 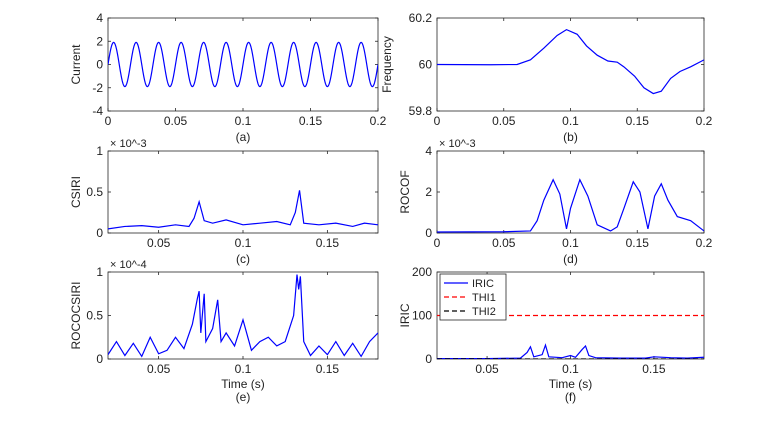 I want to click on subplot-b: 0 0.05 0.1 0.15 0.2 59.8 60 60.2 Frequency (b), so click(x=546, y=77).